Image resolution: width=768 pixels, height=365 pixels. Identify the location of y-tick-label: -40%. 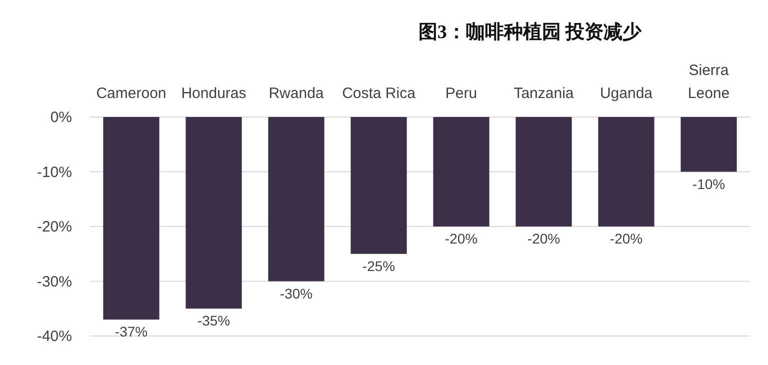
(54, 336).